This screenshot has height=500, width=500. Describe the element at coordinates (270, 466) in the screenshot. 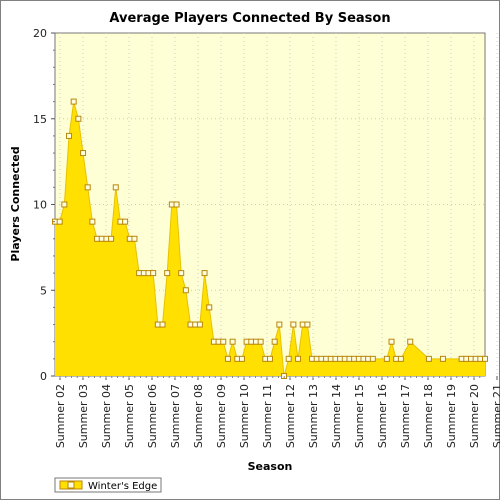

I see `x-axis-title: Season` at that location.